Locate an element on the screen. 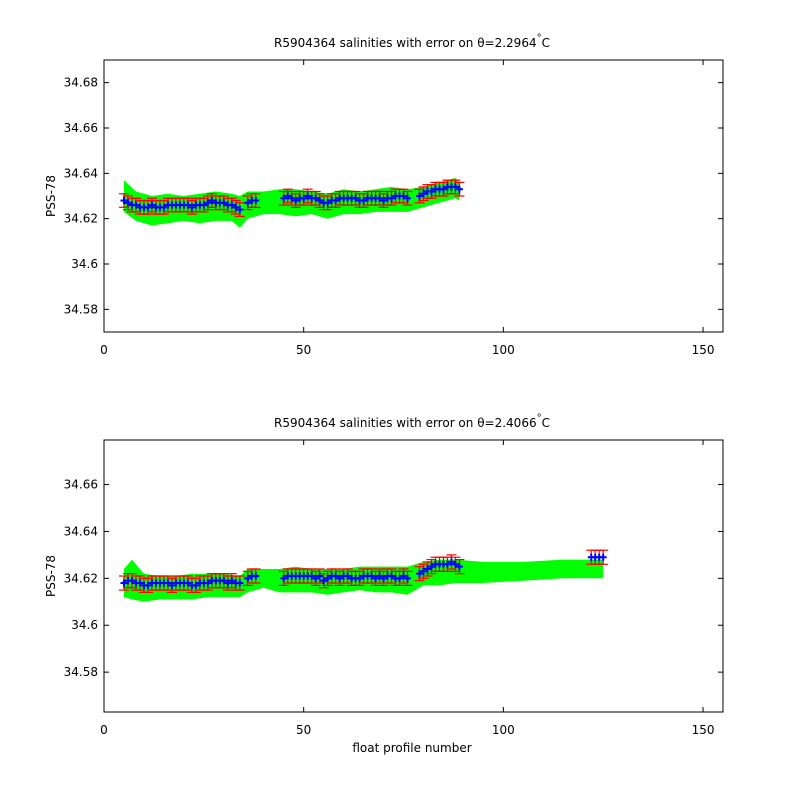  chart-top-ylabel: PSS-78 is located at coordinates (51, 196).